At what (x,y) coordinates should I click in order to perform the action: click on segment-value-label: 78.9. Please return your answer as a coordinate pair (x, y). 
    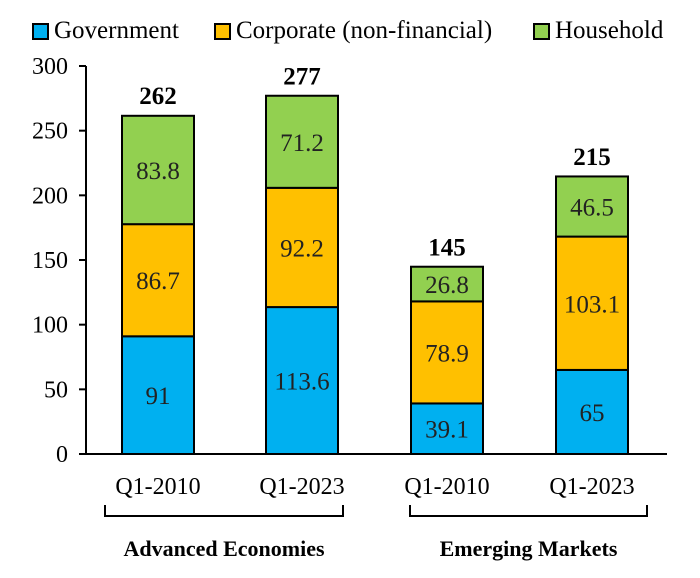
    Looking at the image, I should click on (447, 353).